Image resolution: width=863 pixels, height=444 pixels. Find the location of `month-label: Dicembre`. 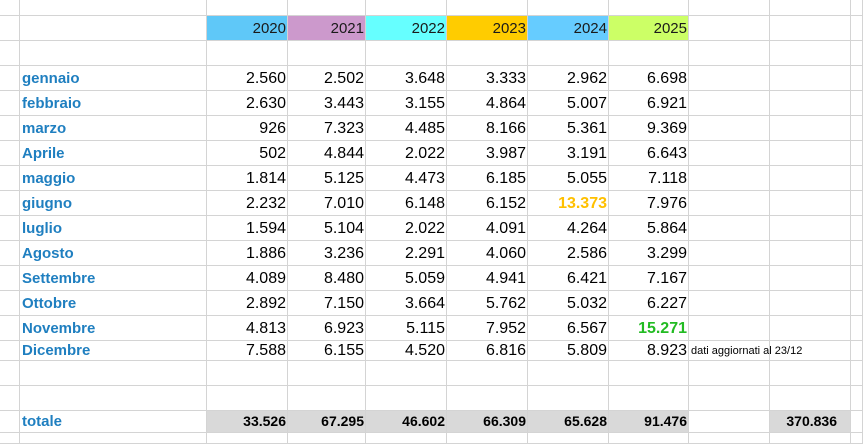

month-label: Dicembre is located at coordinates (56, 350).